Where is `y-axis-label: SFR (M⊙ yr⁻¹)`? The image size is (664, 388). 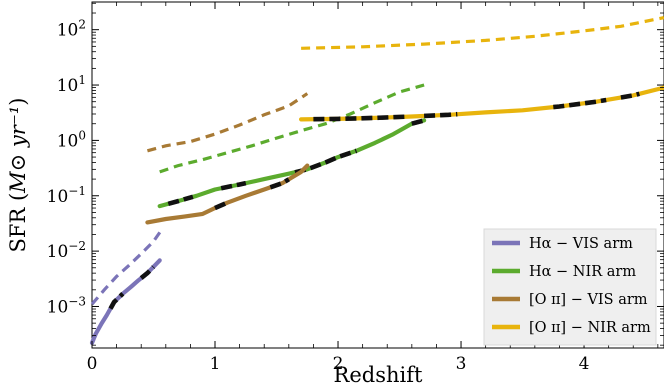 y-axis-label: SFR (M⊙ yr⁻¹) is located at coordinates (18, 174).